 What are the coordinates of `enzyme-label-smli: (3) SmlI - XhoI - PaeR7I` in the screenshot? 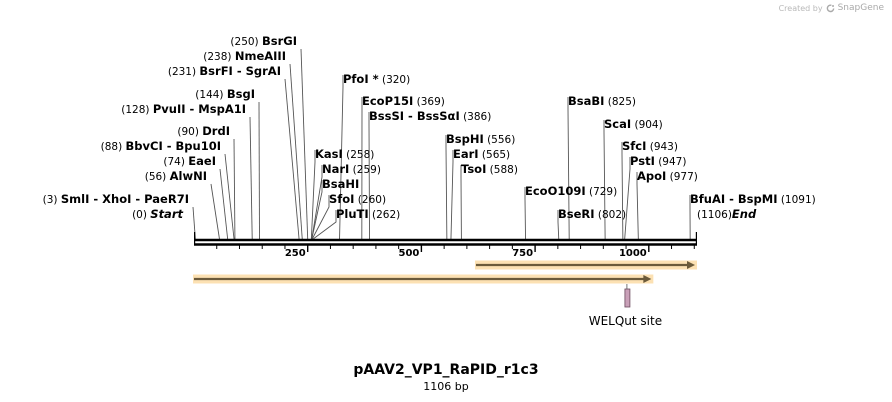 It's located at (116, 199).